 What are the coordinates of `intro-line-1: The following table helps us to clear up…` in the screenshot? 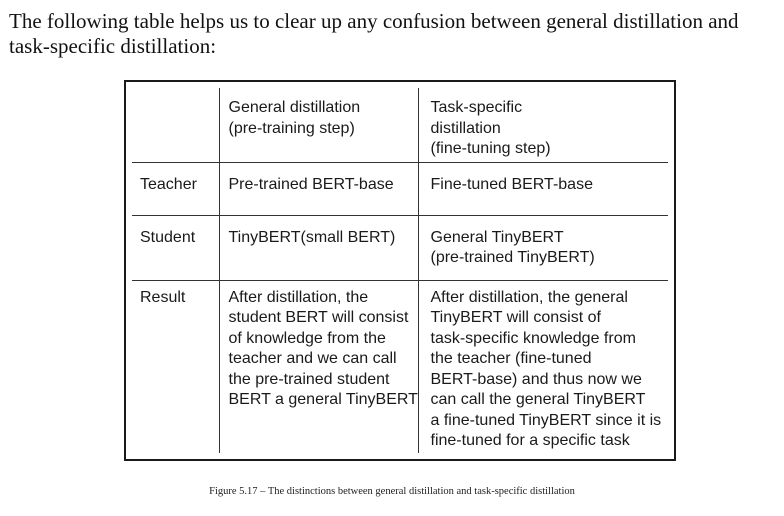 It's located at (374, 21).